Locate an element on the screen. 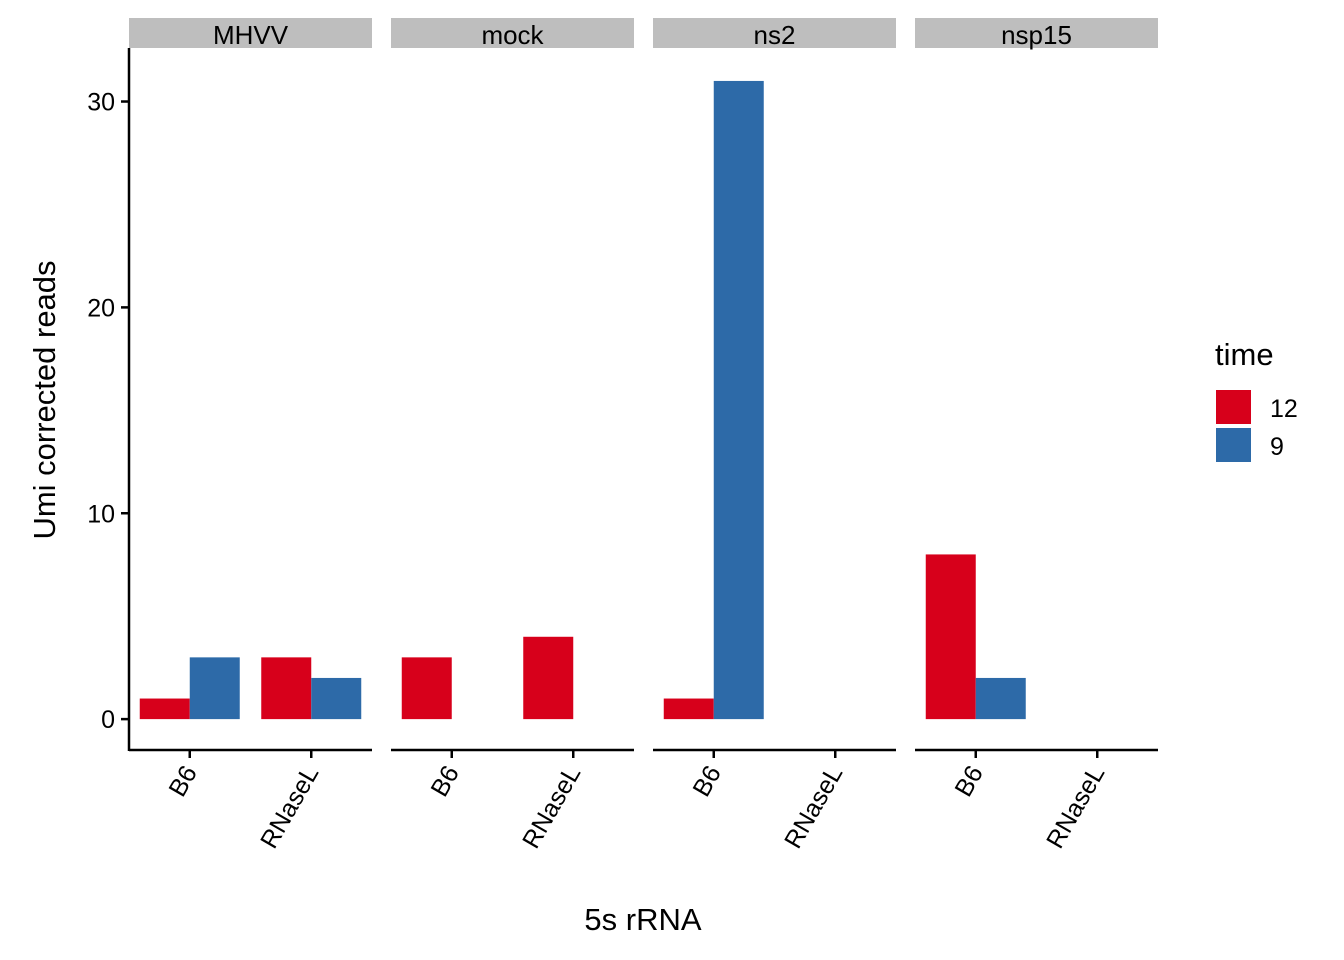 The image size is (1344, 960). y-tick-label: 30 is located at coordinates (101, 103).